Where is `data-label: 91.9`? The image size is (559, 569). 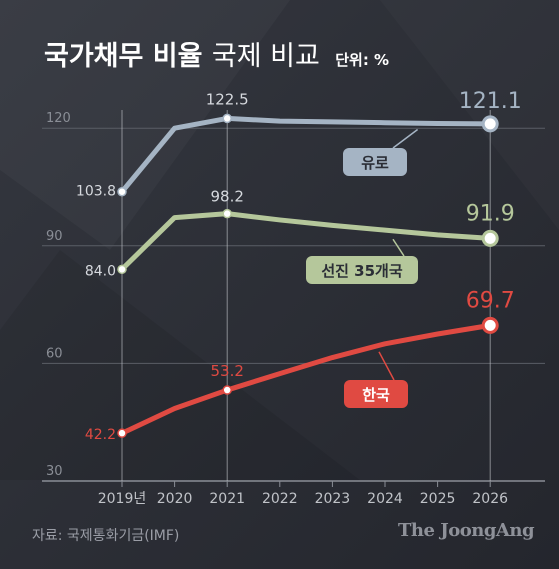
data-label: 91.9 is located at coordinates (490, 213).